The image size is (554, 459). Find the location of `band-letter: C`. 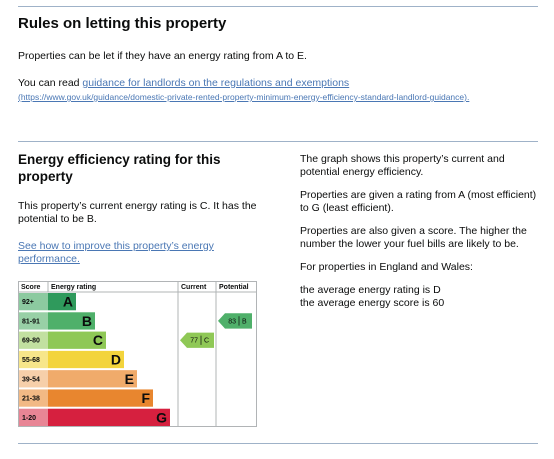

band-letter: C is located at coordinates (98, 340).